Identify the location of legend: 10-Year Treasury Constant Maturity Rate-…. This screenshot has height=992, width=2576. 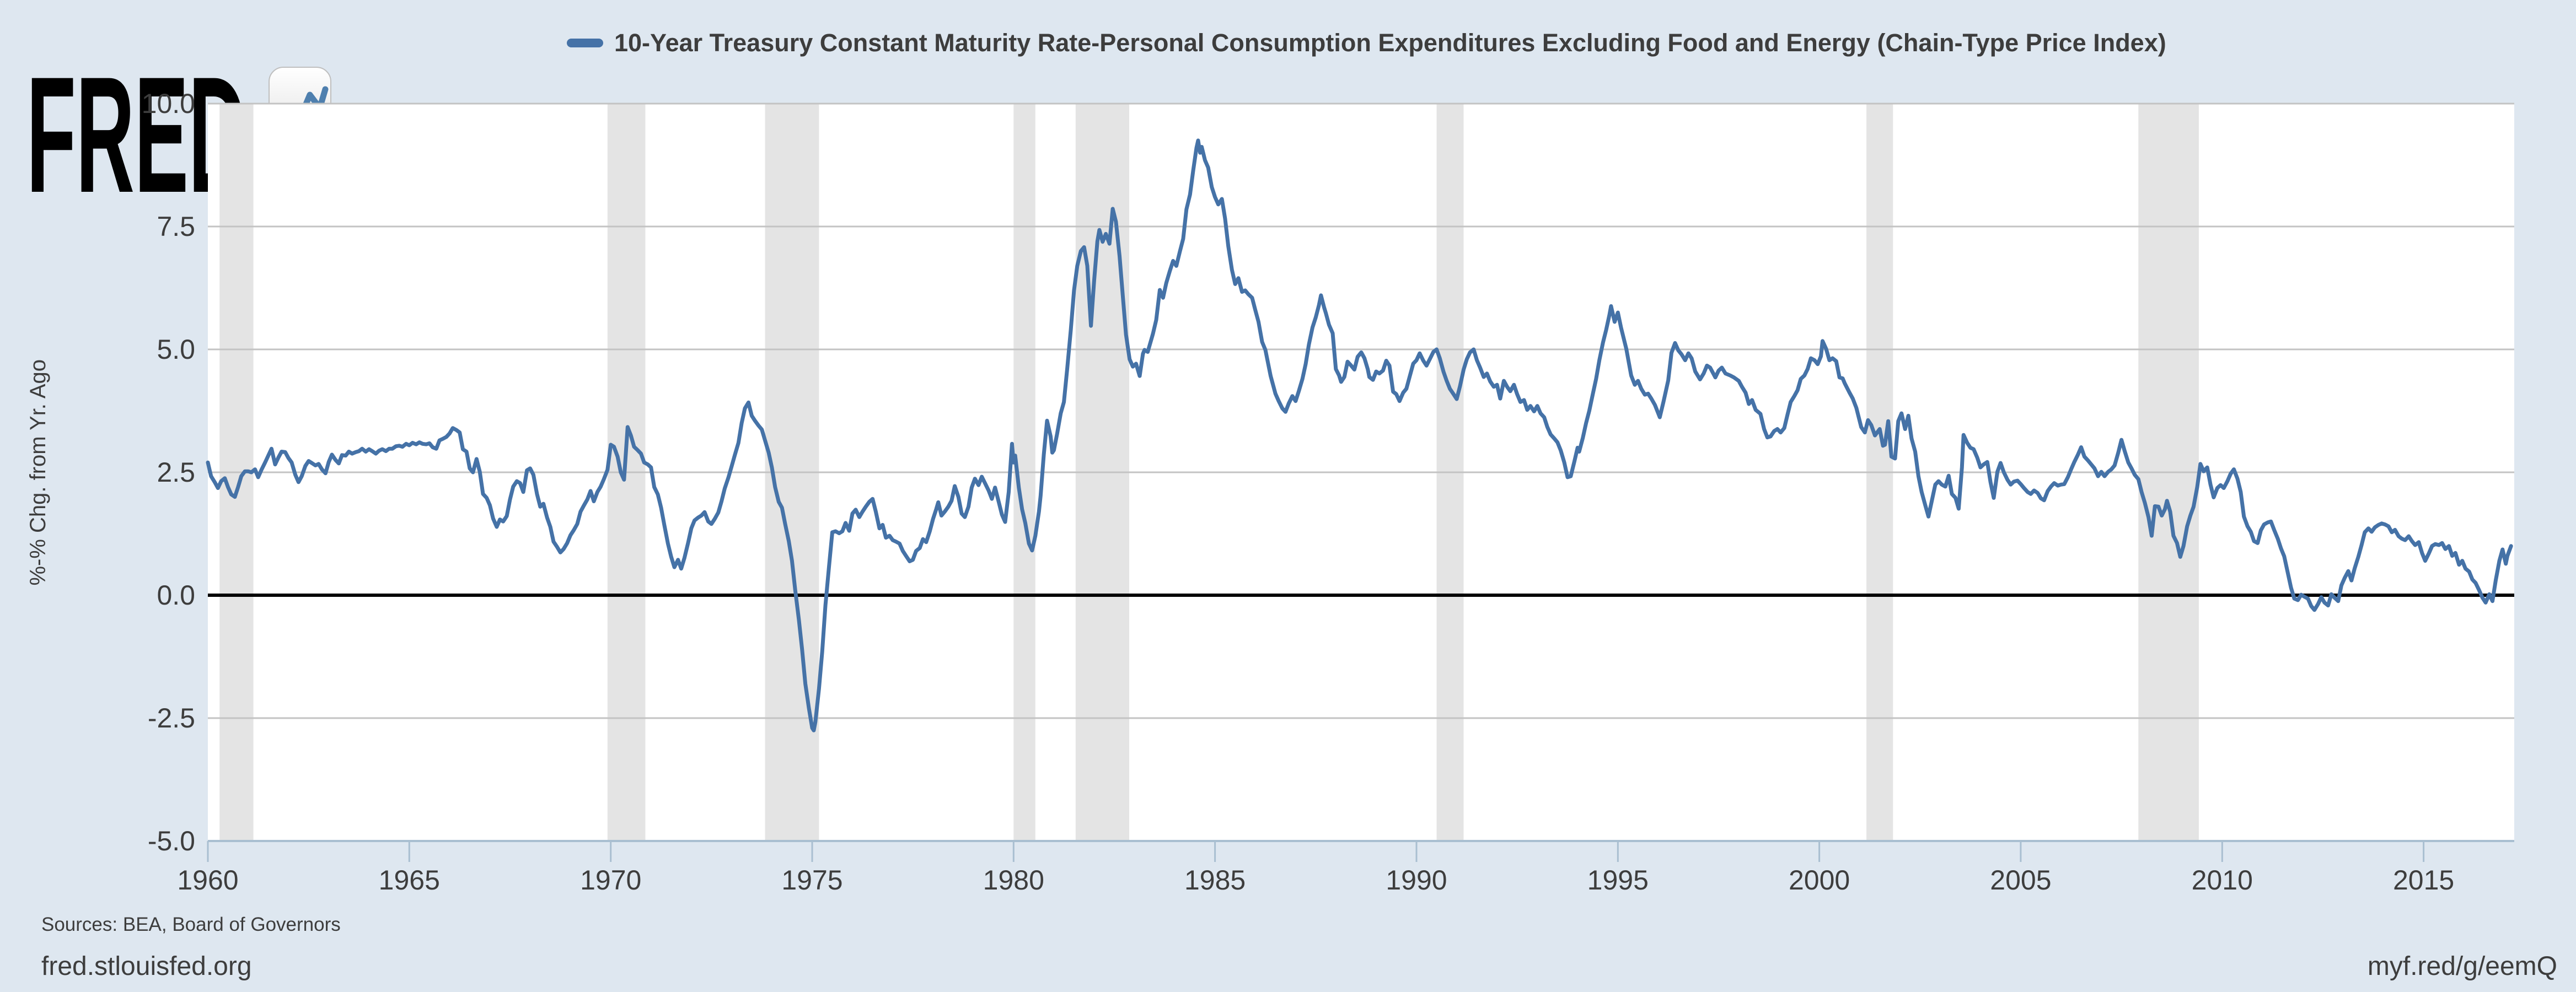
(1366, 43).